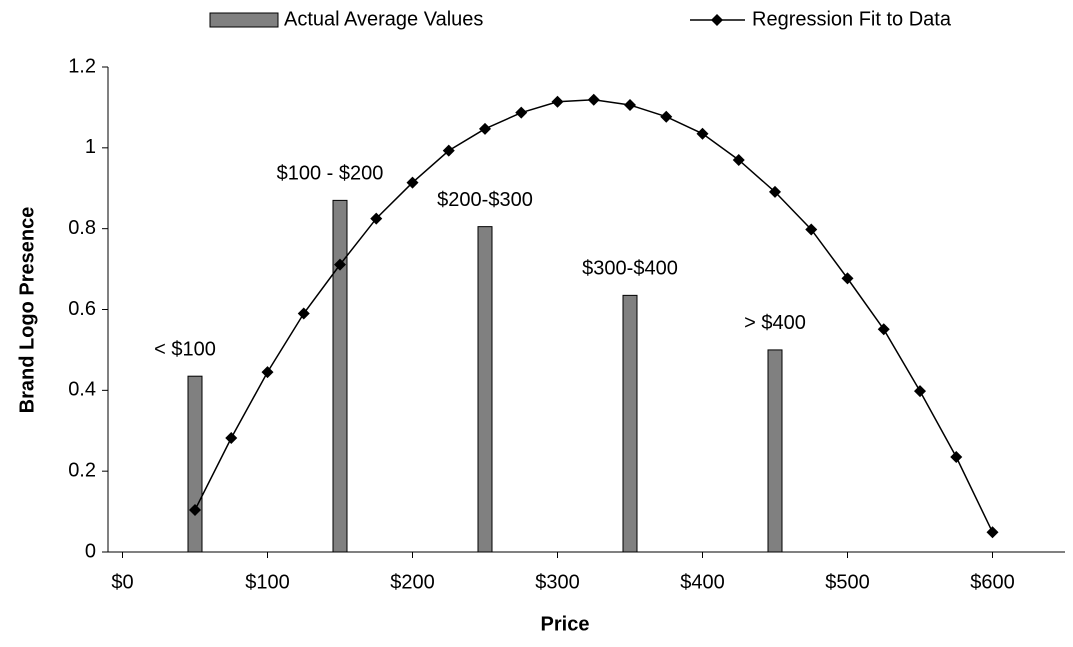  I want to click on bar-label: < $100, so click(185, 349).